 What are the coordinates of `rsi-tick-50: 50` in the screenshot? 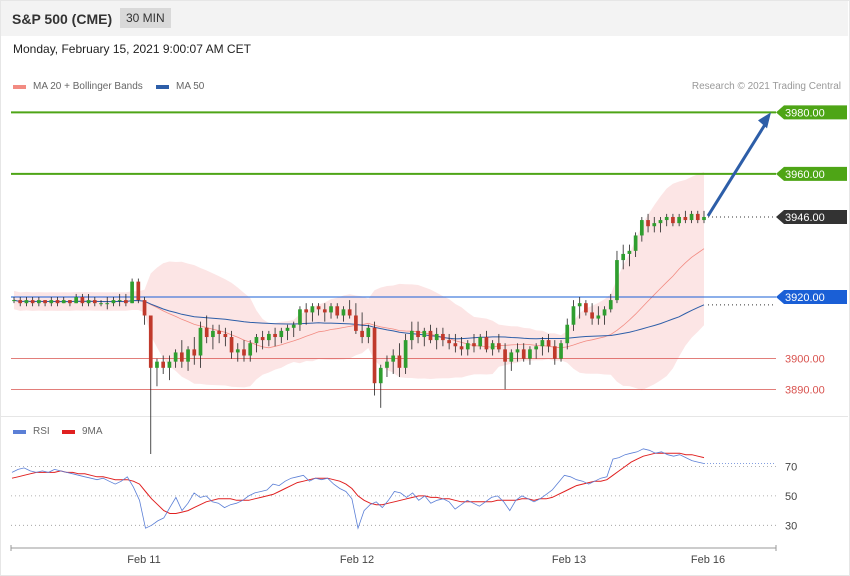 It's located at (791, 497).